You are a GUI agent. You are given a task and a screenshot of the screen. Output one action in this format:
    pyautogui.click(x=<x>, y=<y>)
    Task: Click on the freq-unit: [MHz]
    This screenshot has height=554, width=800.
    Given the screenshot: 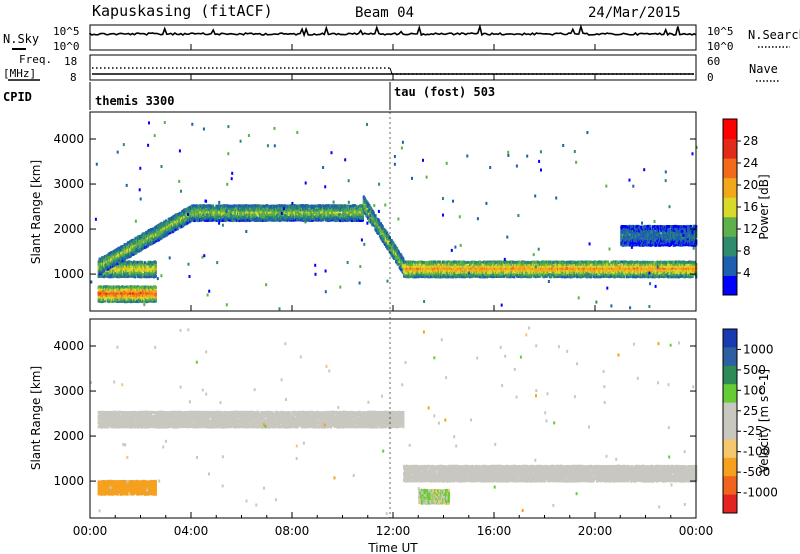 What is the action you would take?
    pyautogui.click(x=19, y=73)
    